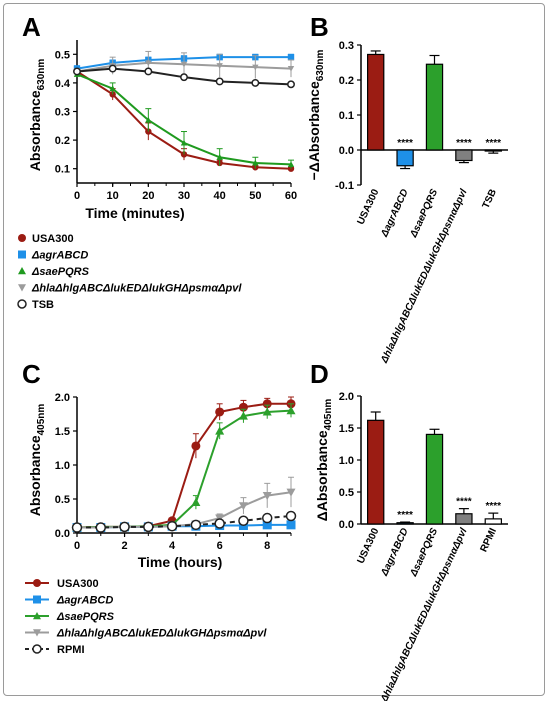  I want to click on panel-b-ylabel: −ΔAbsorbance630nm, so click(316, 114).